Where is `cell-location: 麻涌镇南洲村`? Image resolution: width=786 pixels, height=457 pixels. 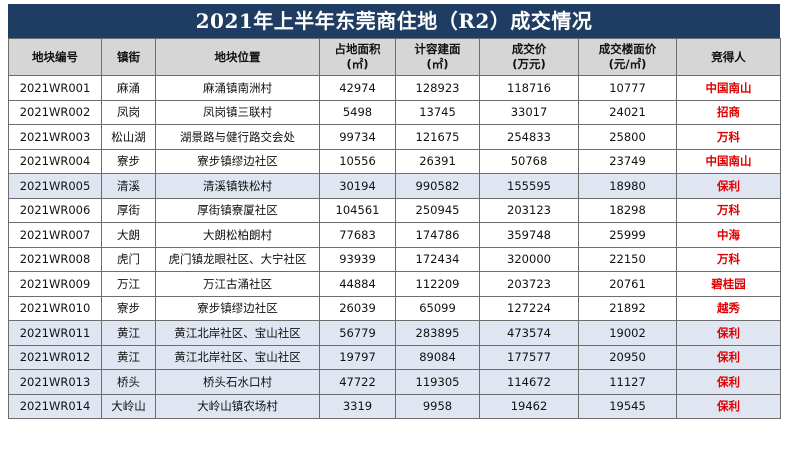
cell-location: 麻涌镇南洲村 is located at coordinates (237, 88).